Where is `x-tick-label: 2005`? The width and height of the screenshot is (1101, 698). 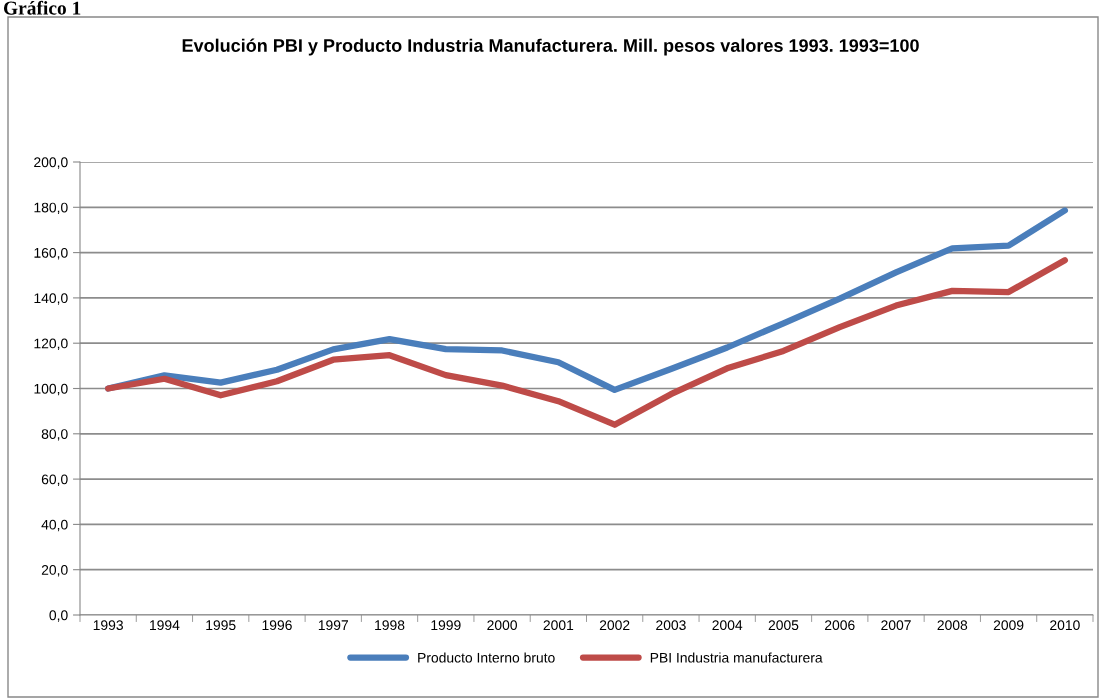 x-tick-label: 2005 is located at coordinates (783, 625).